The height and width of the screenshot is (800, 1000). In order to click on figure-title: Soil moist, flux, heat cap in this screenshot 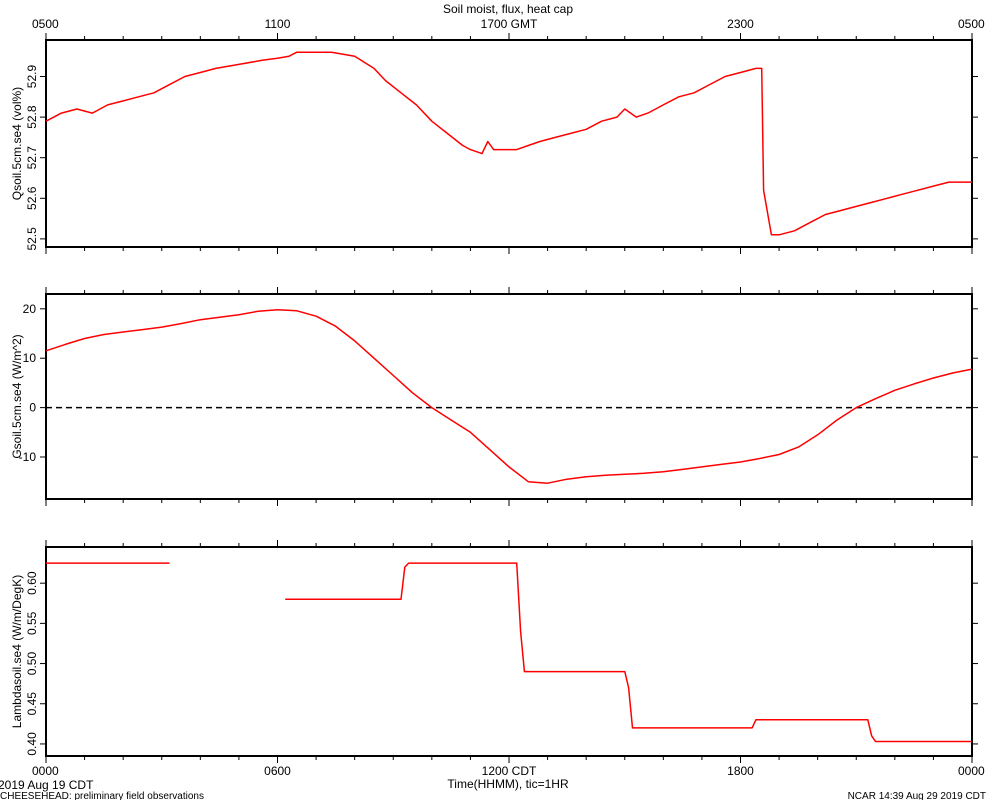, I will do `click(508, 9)`.